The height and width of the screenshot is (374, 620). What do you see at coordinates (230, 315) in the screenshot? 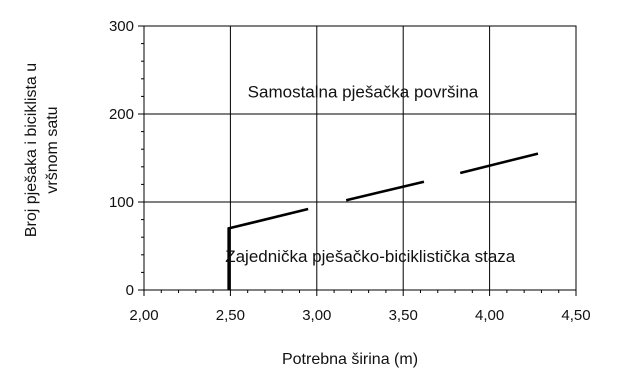
I see `x-tick-label: 2,50` at bounding box center [230, 315].